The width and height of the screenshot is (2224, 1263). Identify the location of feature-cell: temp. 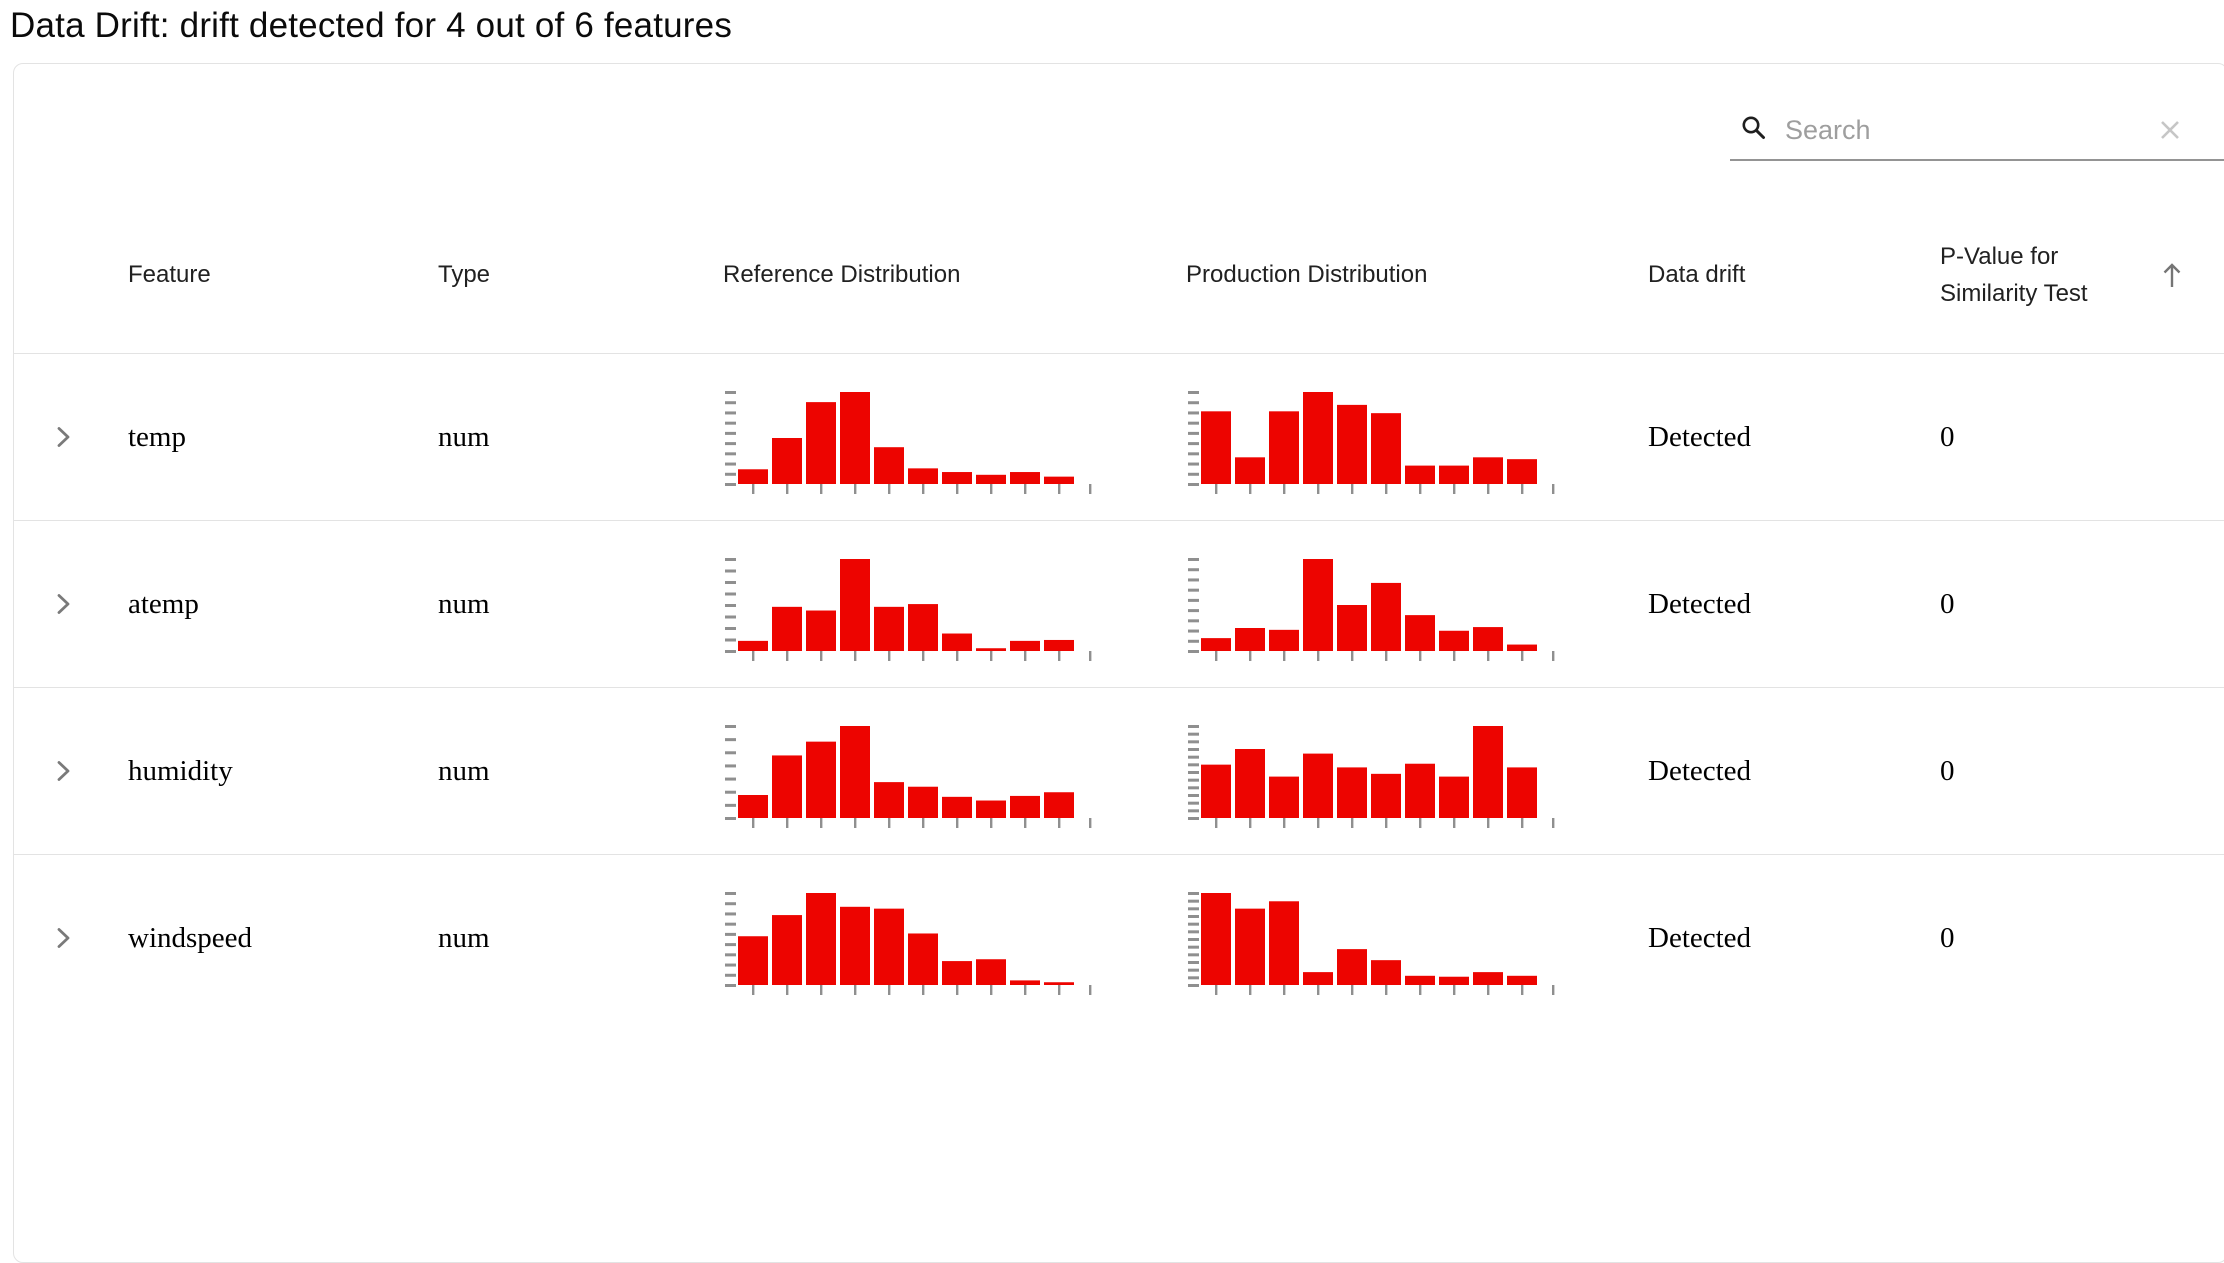
(157, 436).